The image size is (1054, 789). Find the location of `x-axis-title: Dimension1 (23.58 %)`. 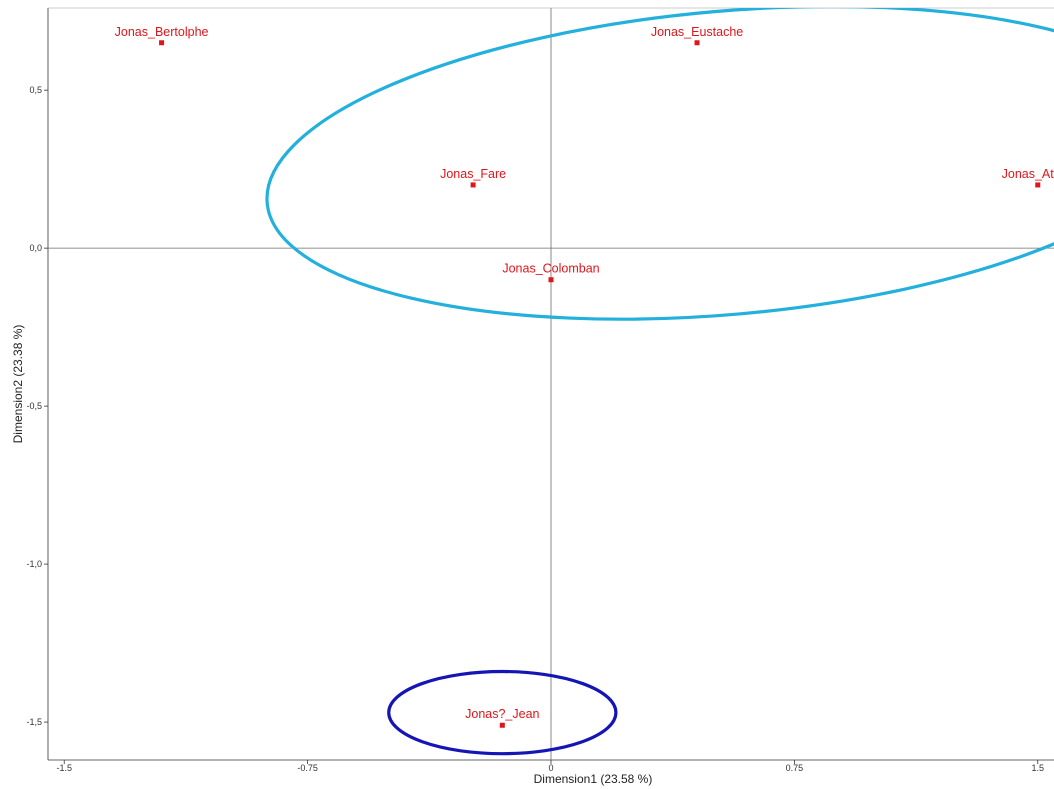

x-axis-title: Dimension1 (23.58 %) is located at coordinates (593, 779).